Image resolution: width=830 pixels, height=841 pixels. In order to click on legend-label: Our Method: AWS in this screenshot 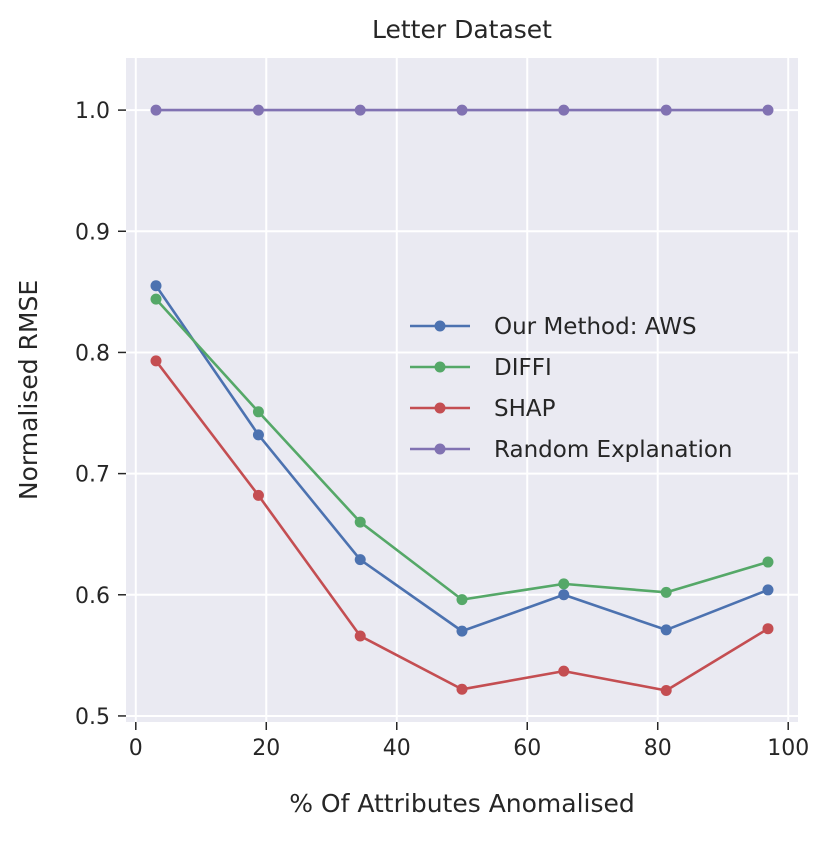, I will do `click(595, 327)`.